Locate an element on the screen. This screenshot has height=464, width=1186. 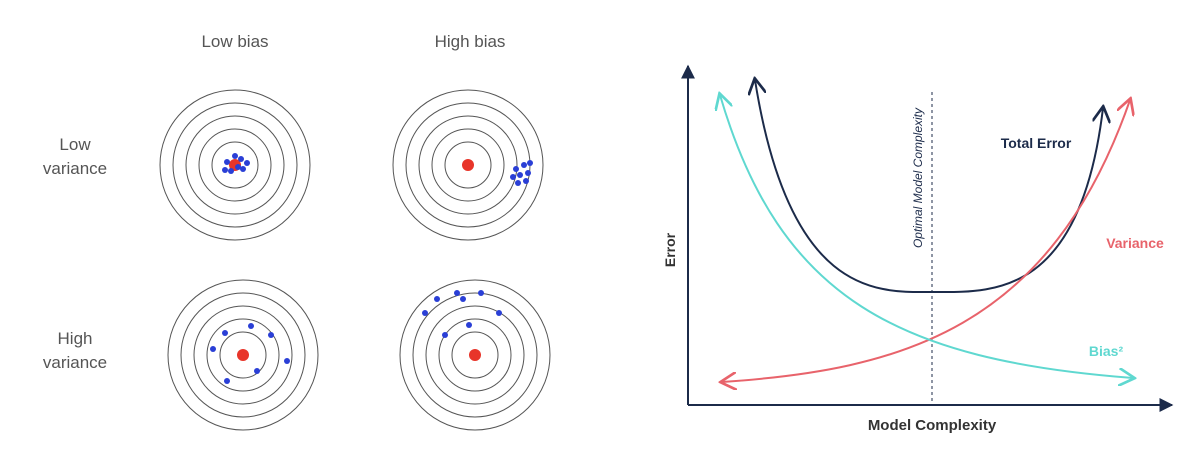
optimum-label: Optimal Model Complexity is located at coordinates (918, 177).